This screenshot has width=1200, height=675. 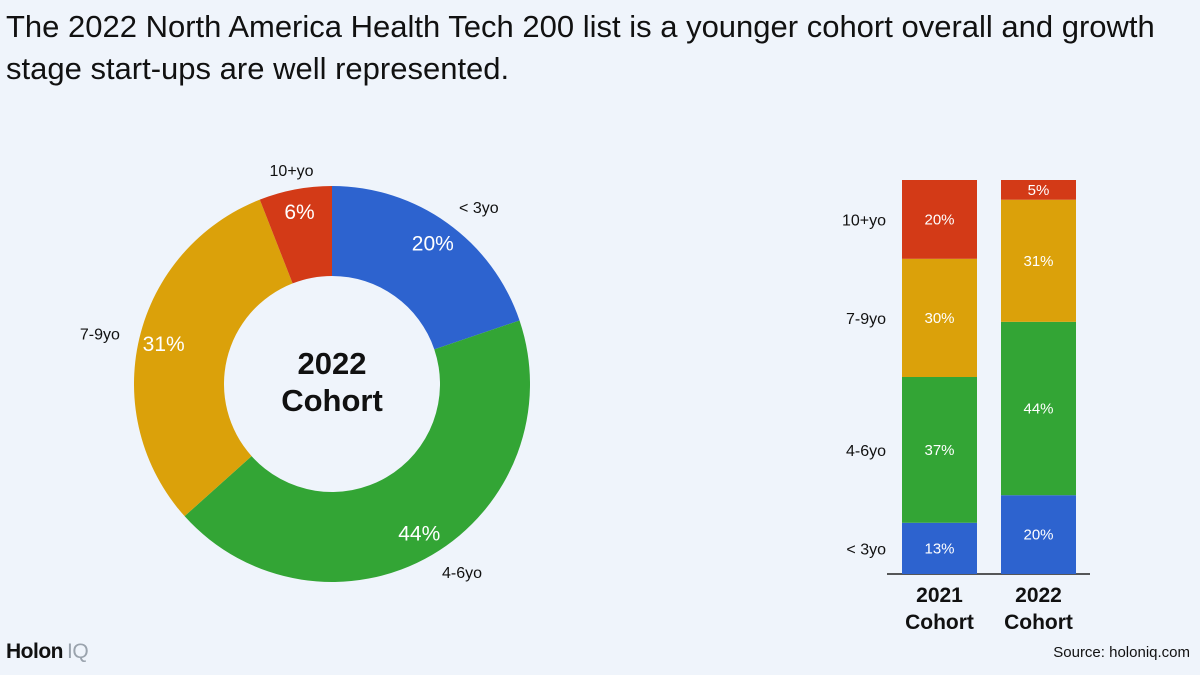 I want to click on donut-value-label: 44%, so click(x=419, y=533).